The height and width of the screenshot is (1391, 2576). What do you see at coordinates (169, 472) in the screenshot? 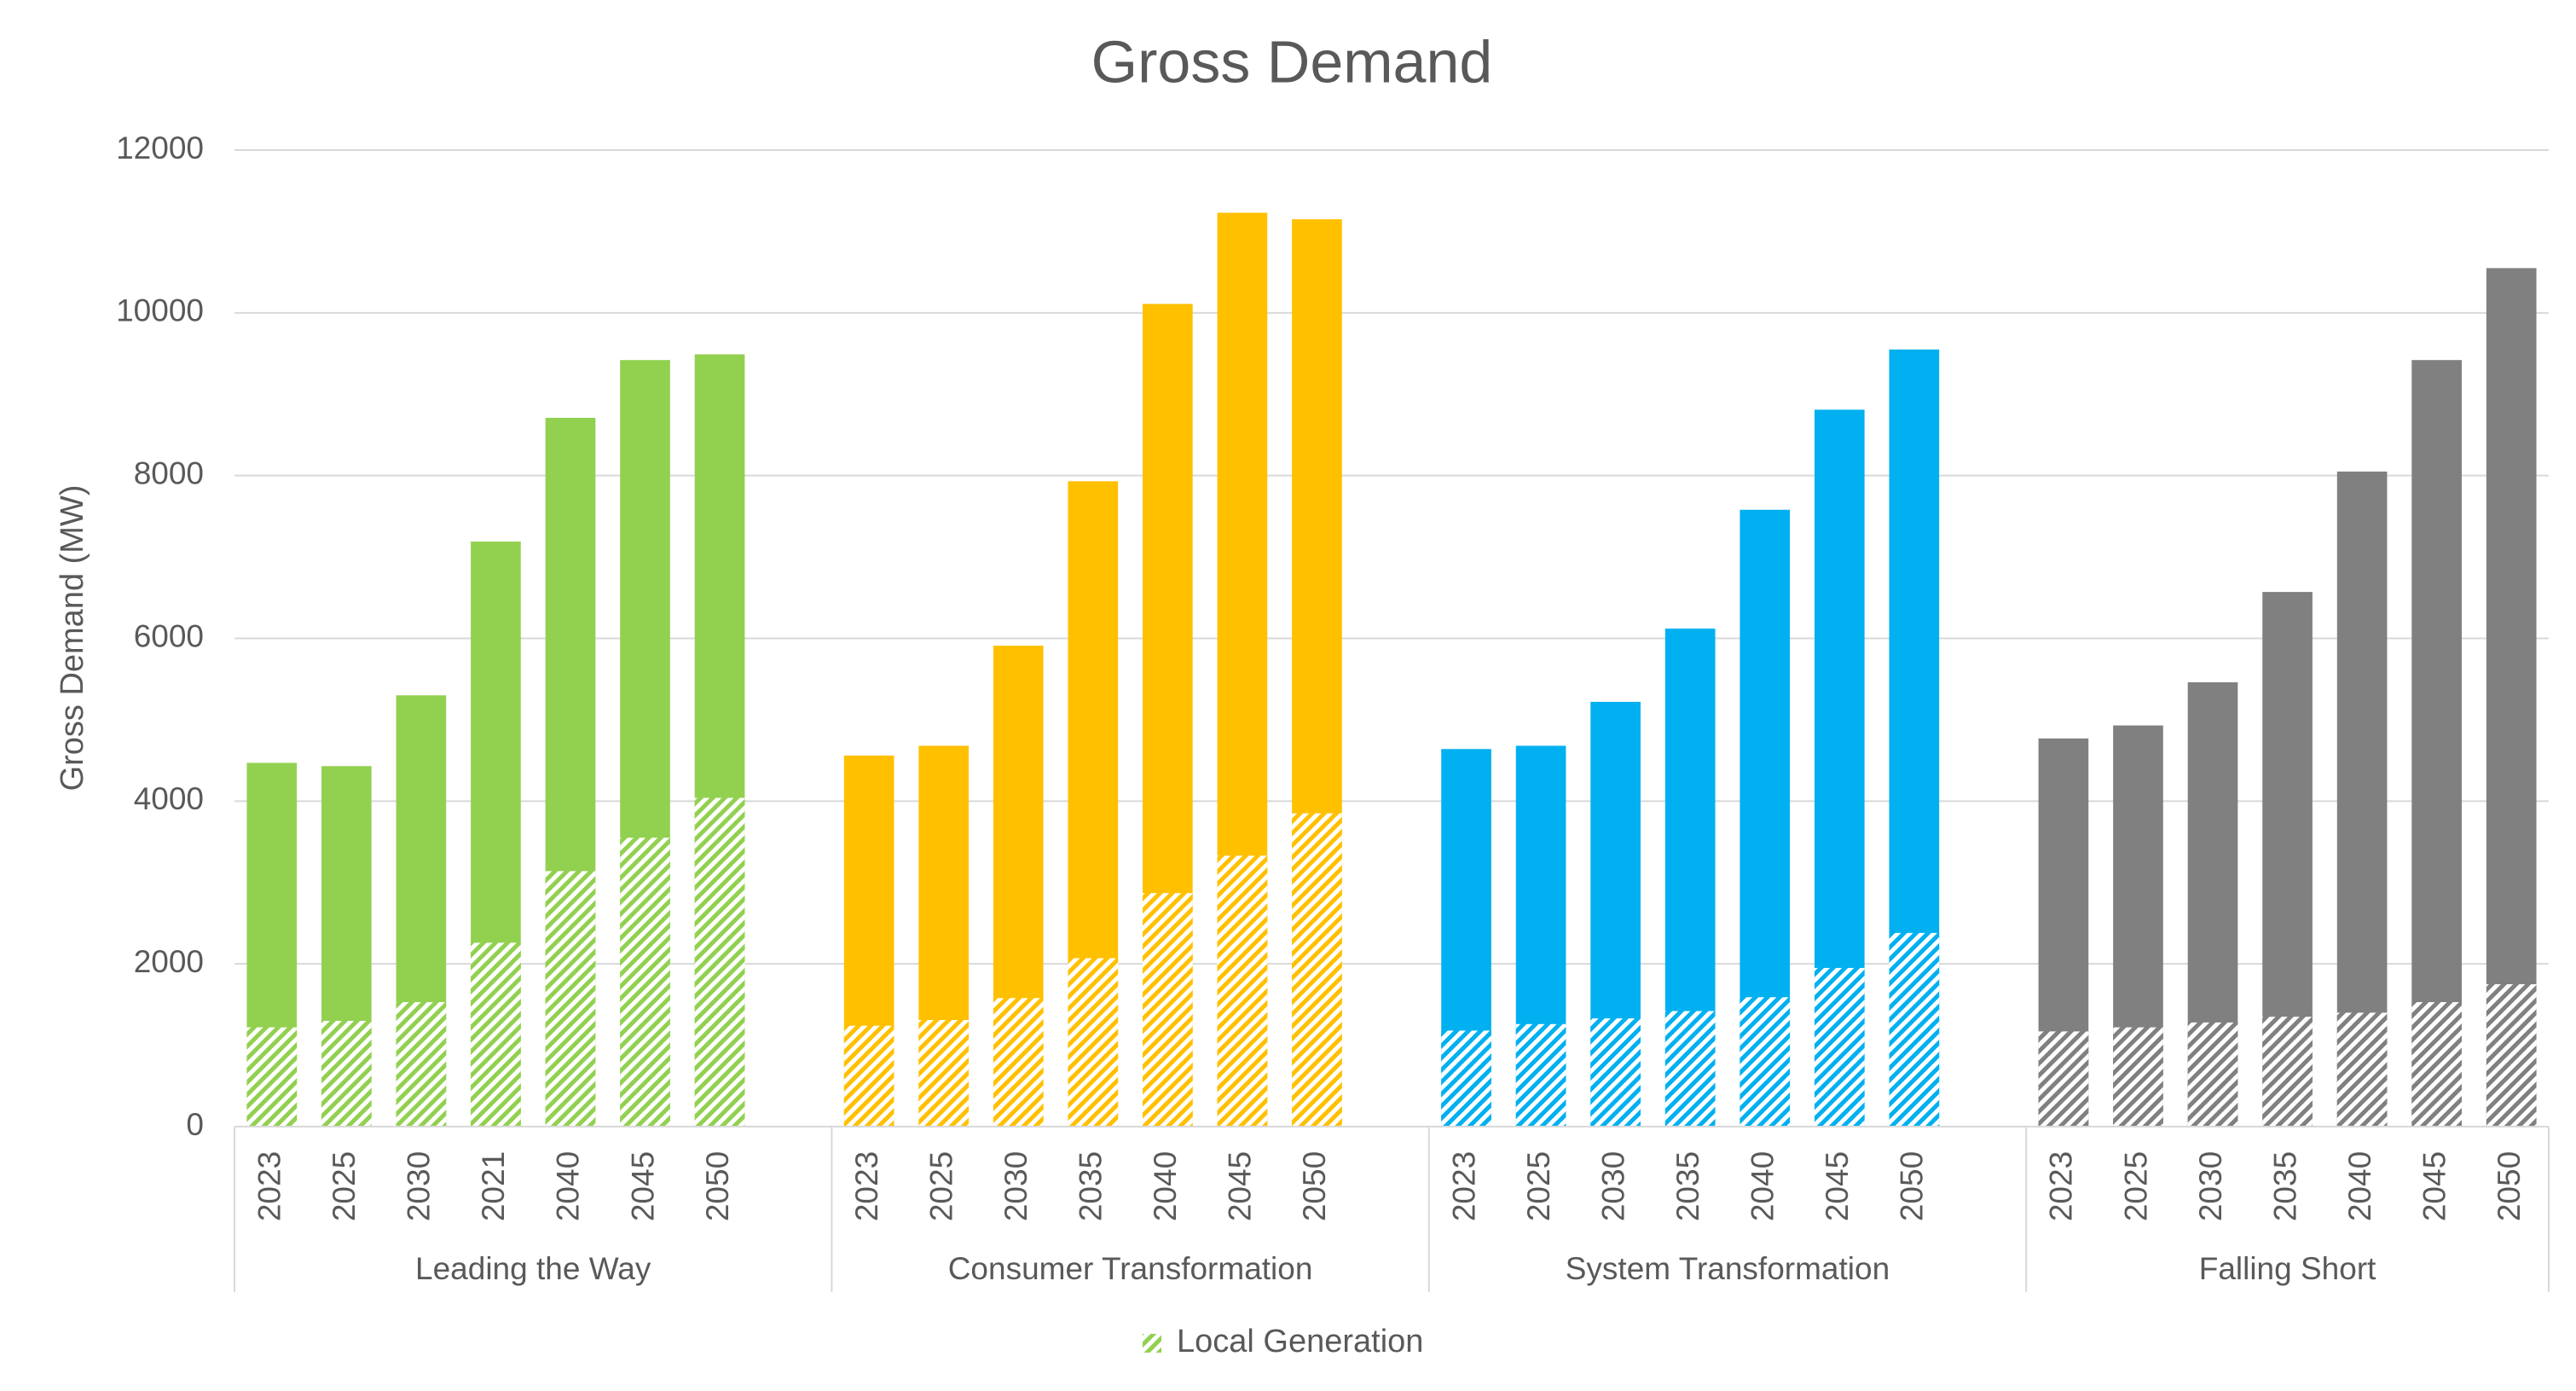
I see `y-tick-label: 8000` at bounding box center [169, 472].